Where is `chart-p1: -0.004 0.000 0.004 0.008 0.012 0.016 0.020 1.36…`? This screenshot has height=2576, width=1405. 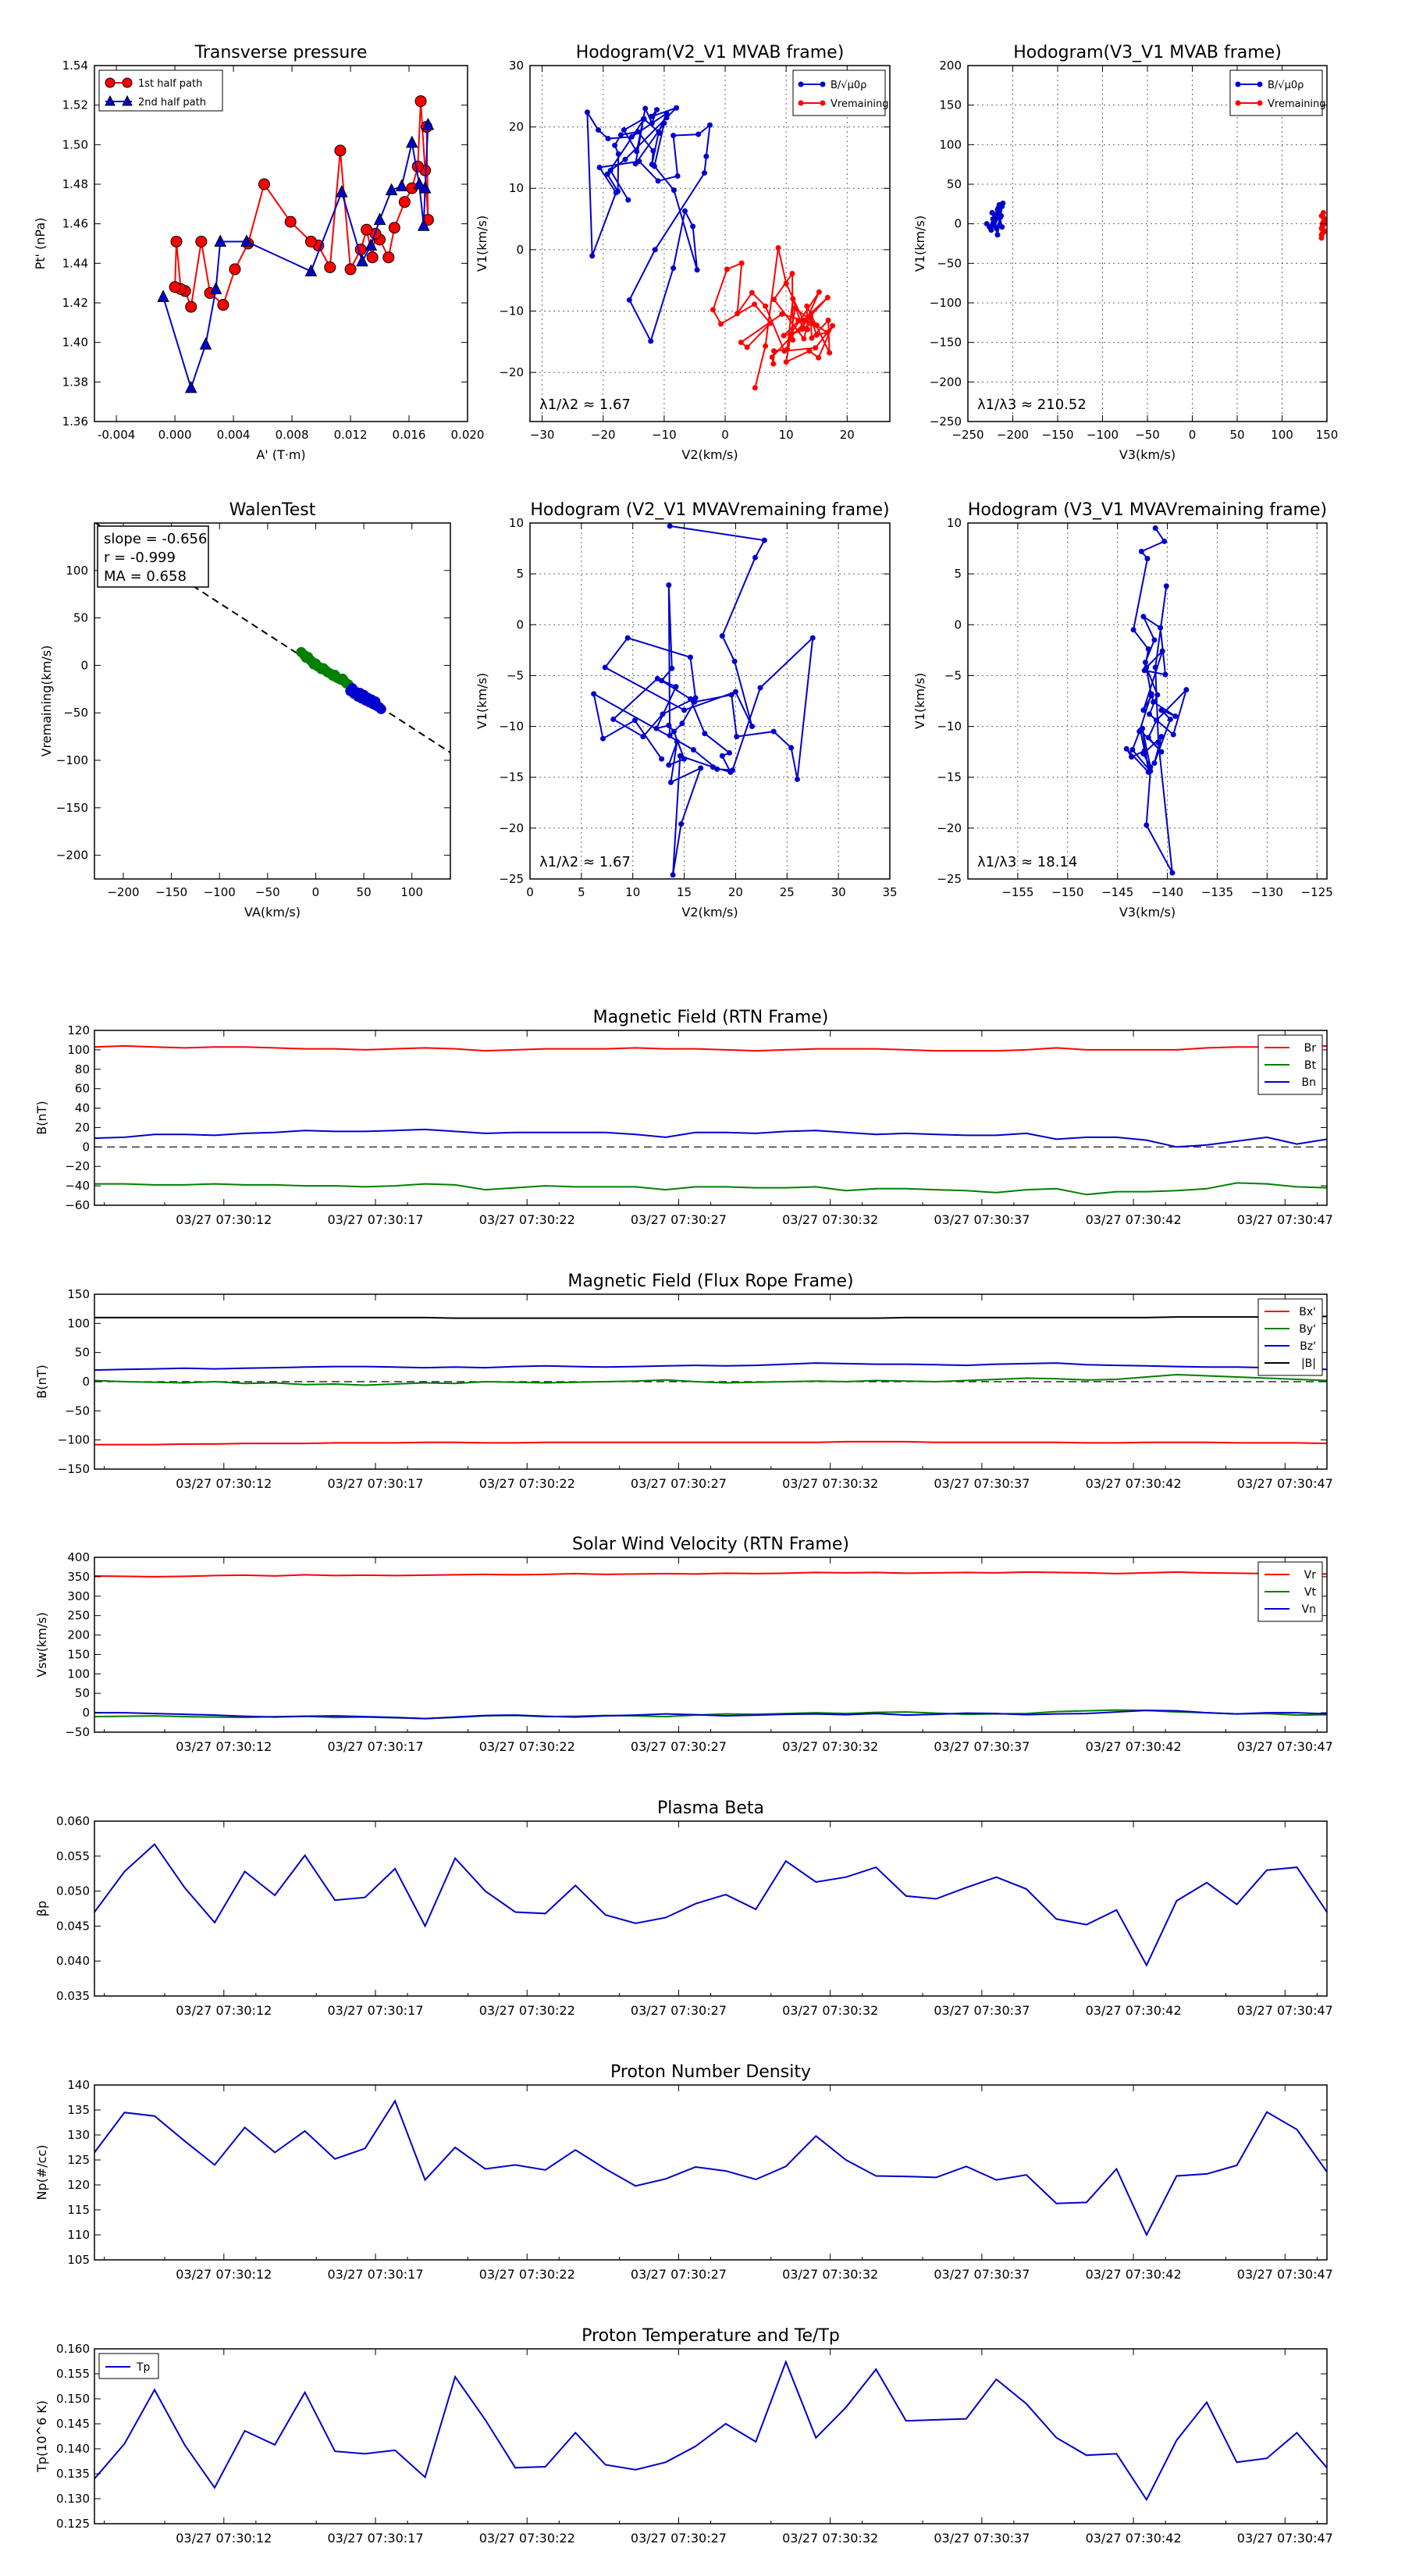
chart-p1: -0.004 0.000 0.004 0.008 0.012 0.016 0.020 1.36… is located at coordinates (258, 252).